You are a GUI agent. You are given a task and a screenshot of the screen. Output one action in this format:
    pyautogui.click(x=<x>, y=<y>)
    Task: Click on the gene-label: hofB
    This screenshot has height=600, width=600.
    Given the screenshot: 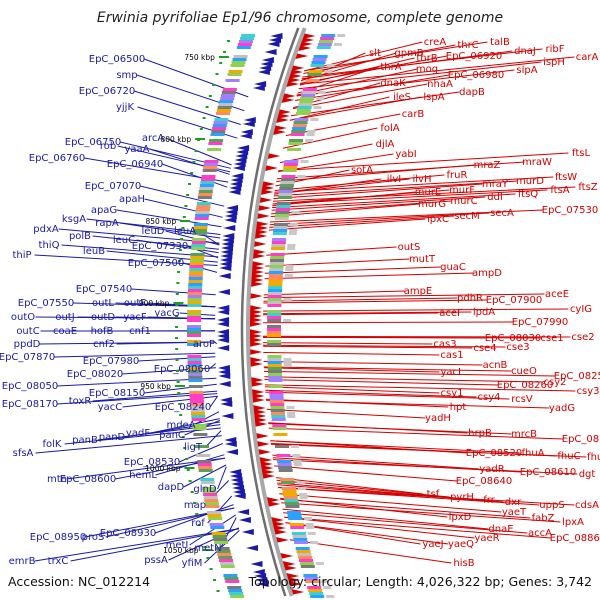 What is the action you would take?
    pyautogui.click(x=102, y=331)
    